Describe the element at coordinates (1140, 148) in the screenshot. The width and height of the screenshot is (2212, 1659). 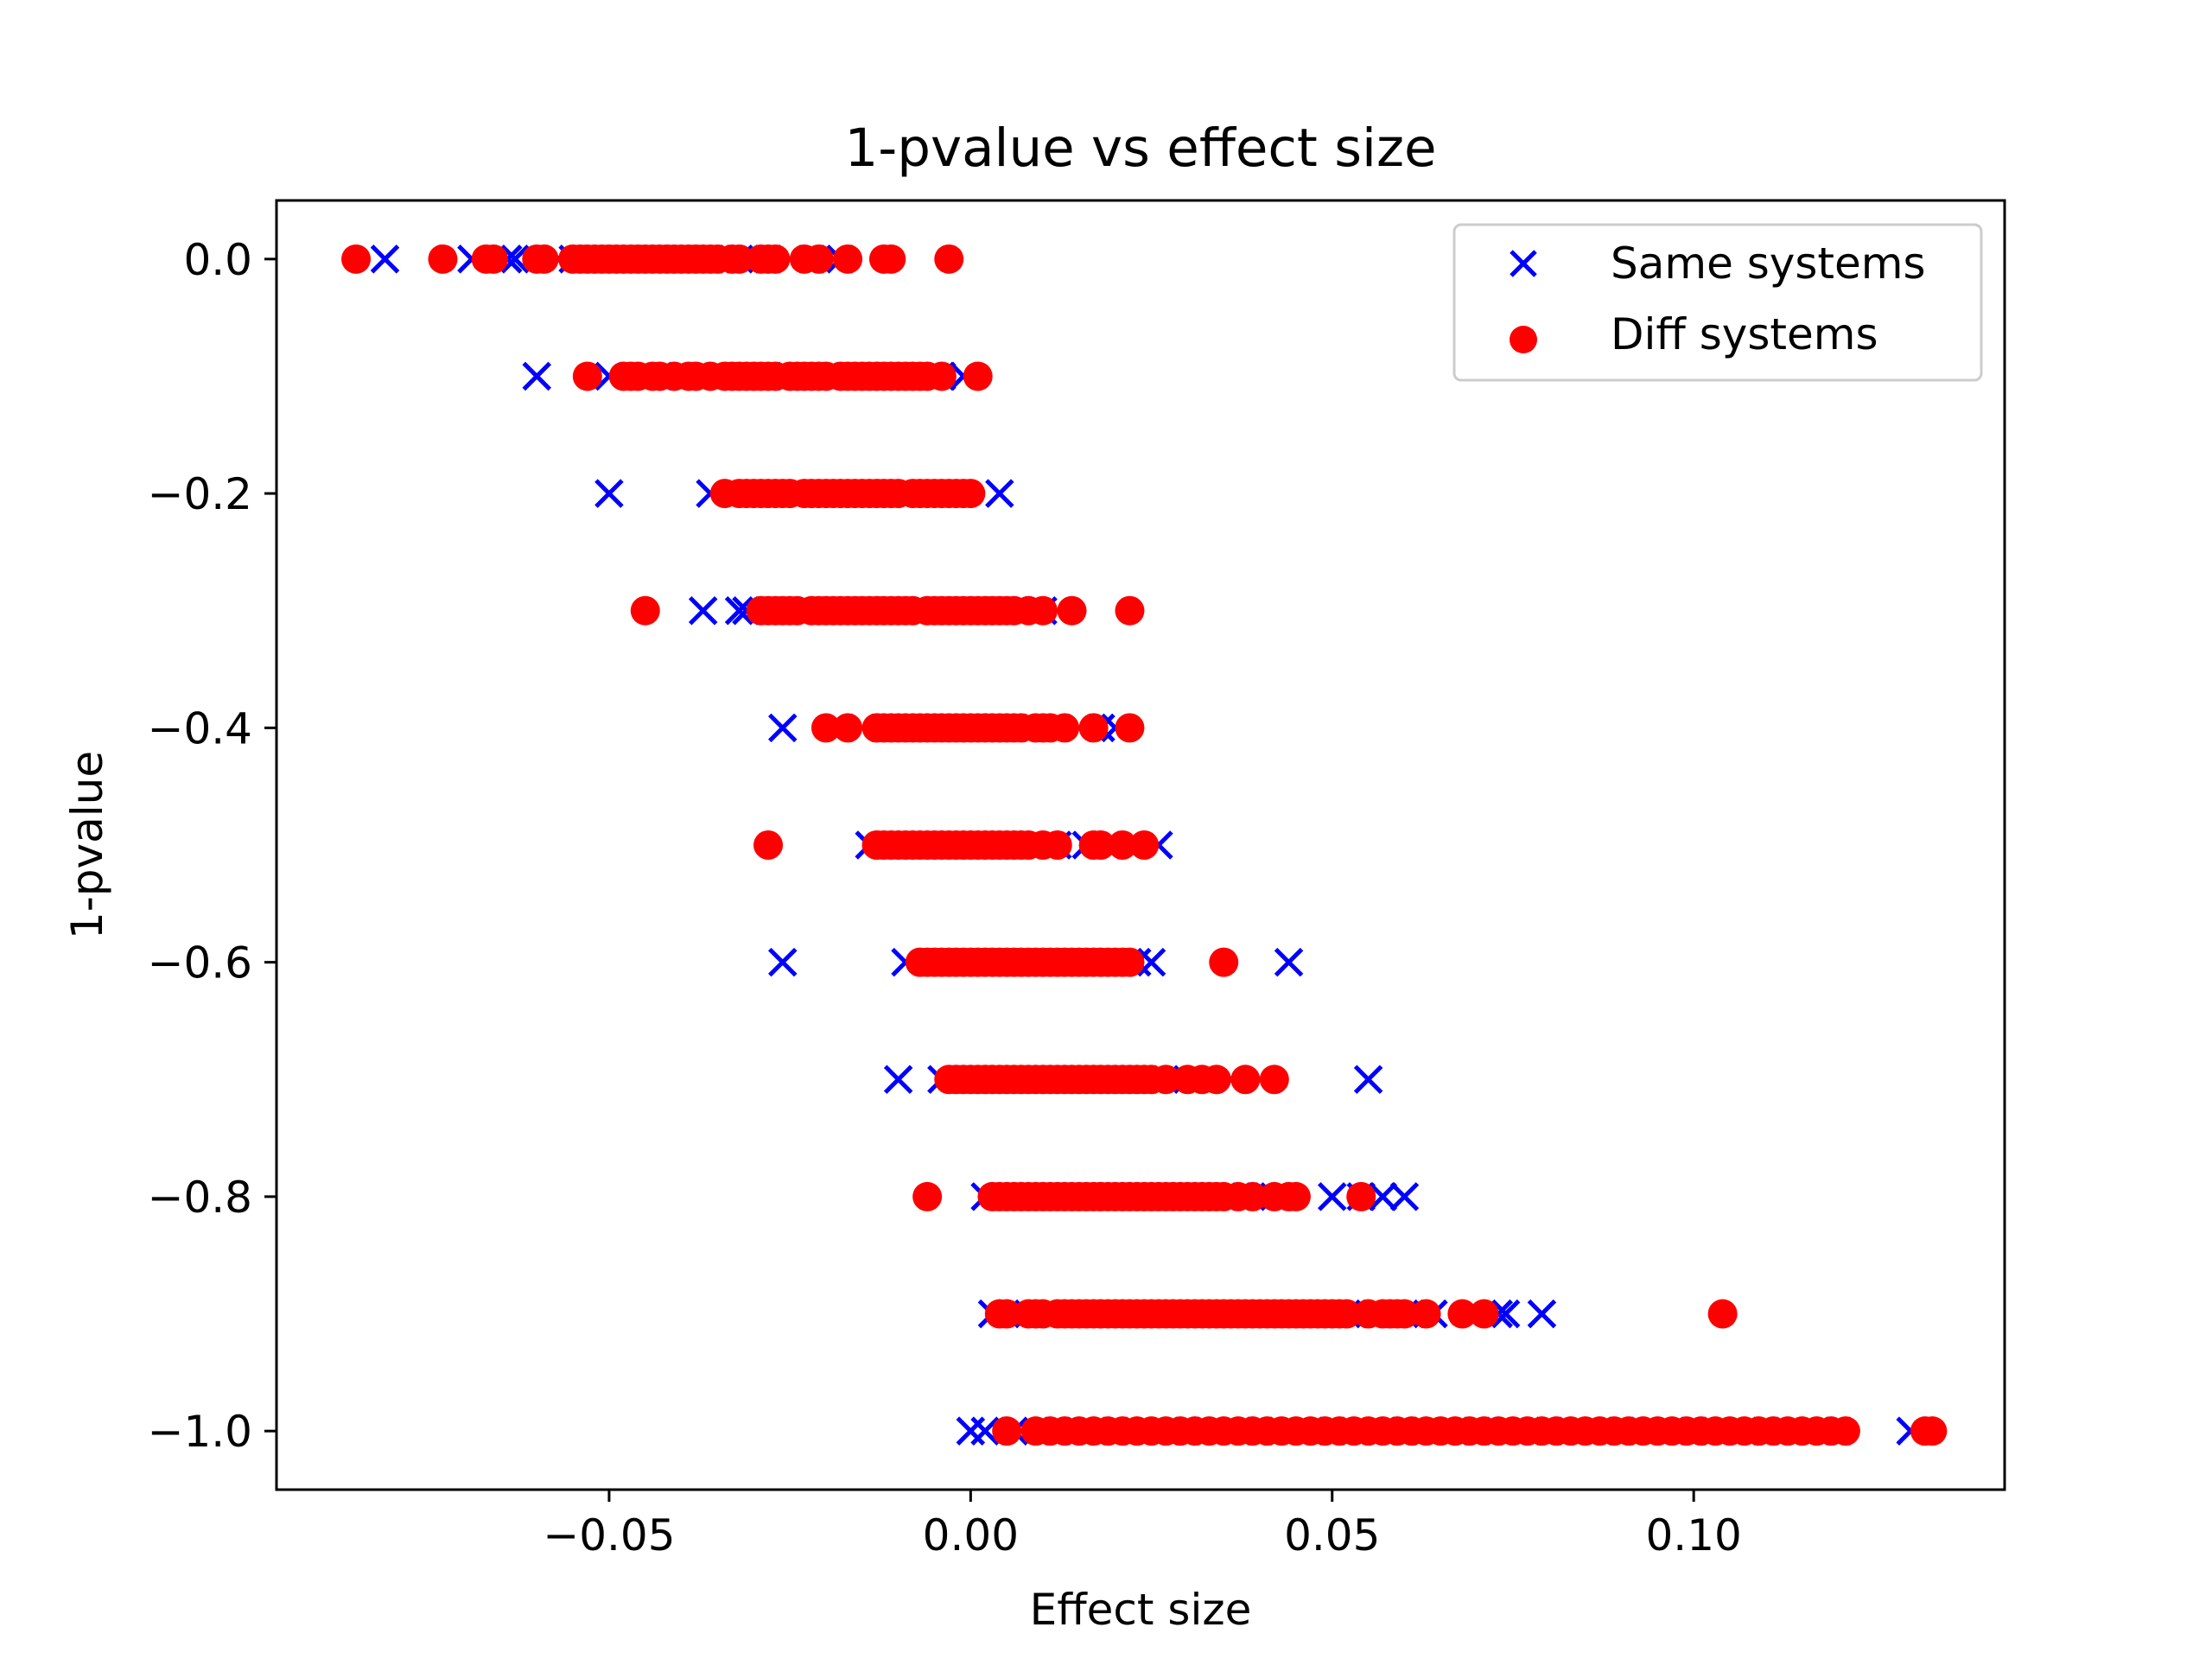
I see `chart-title: 1-pvalue vs effect size` at that location.